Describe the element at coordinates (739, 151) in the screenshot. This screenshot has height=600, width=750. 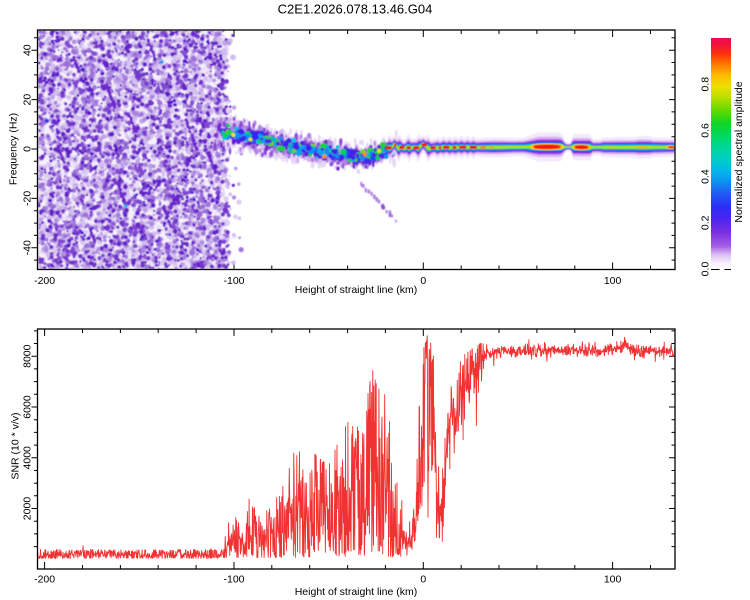
I see `svg-text: Normalized spectral amplitude` at that location.